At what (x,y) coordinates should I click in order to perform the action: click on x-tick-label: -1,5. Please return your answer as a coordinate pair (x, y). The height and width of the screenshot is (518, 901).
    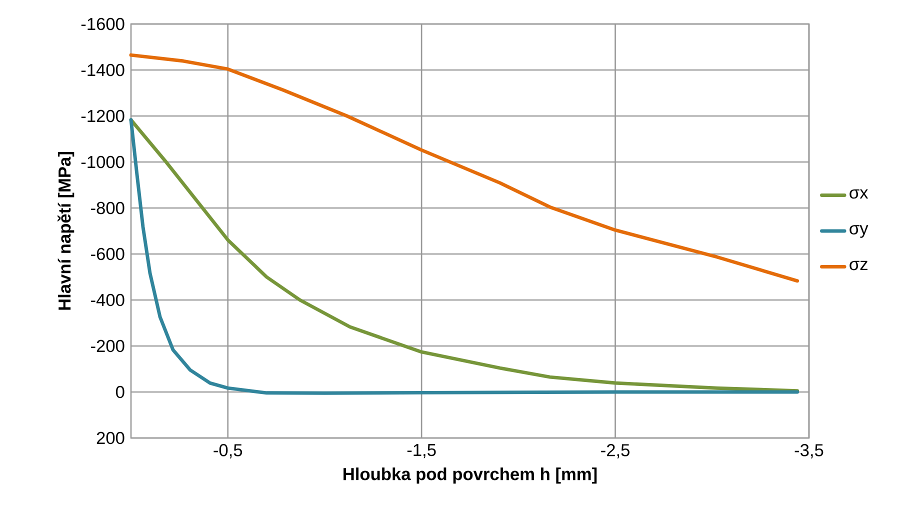
    Looking at the image, I should click on (421, 451).